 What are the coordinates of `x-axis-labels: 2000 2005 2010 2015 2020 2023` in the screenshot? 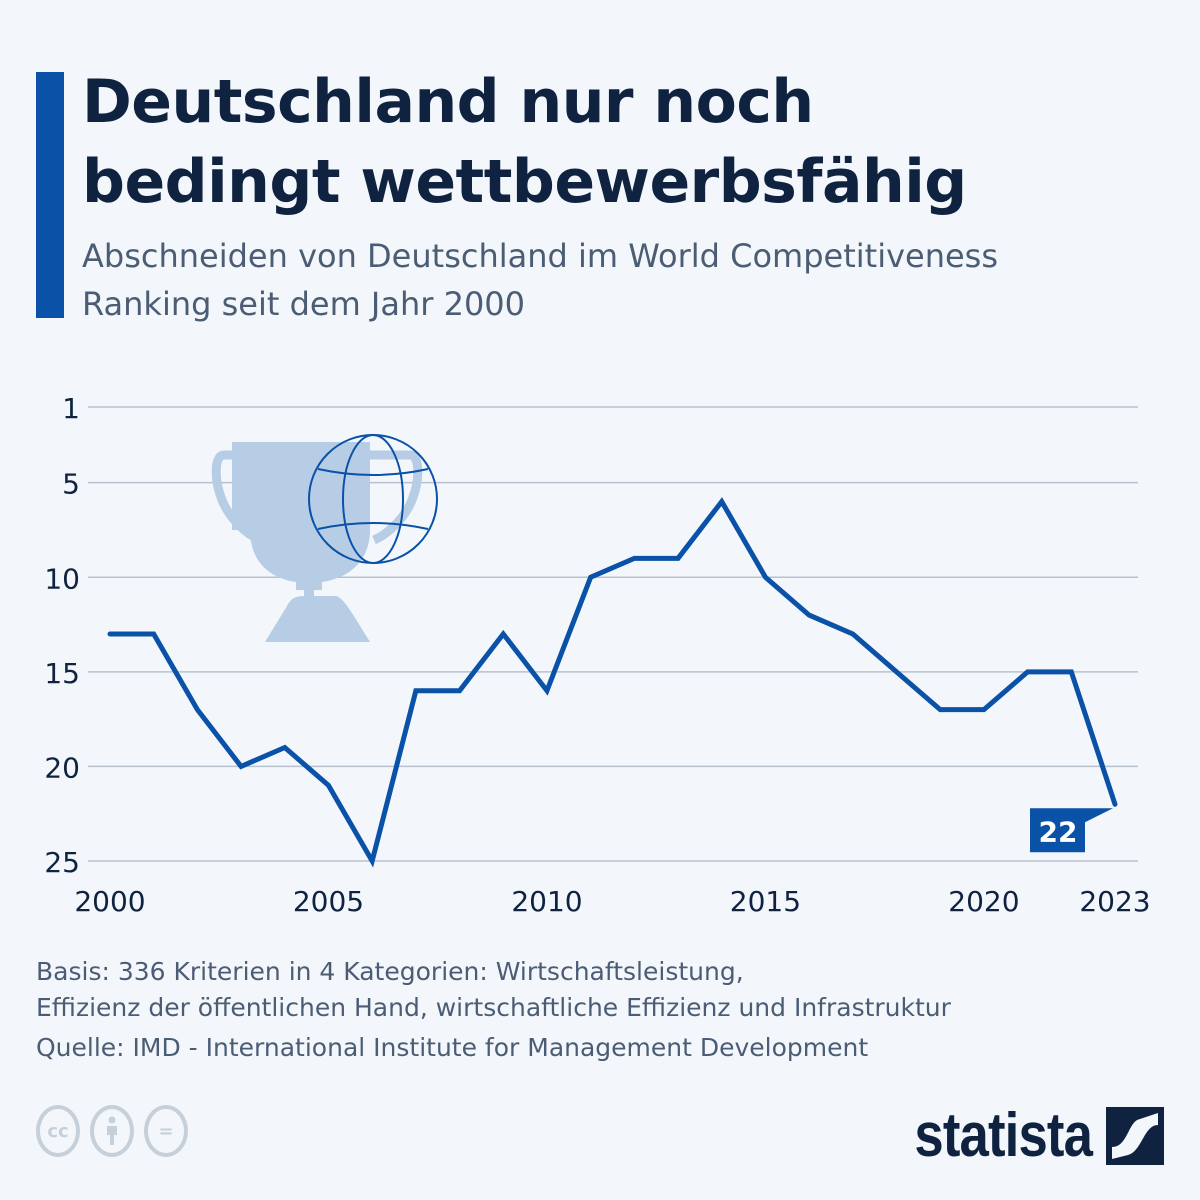 It's located at (612, 901).